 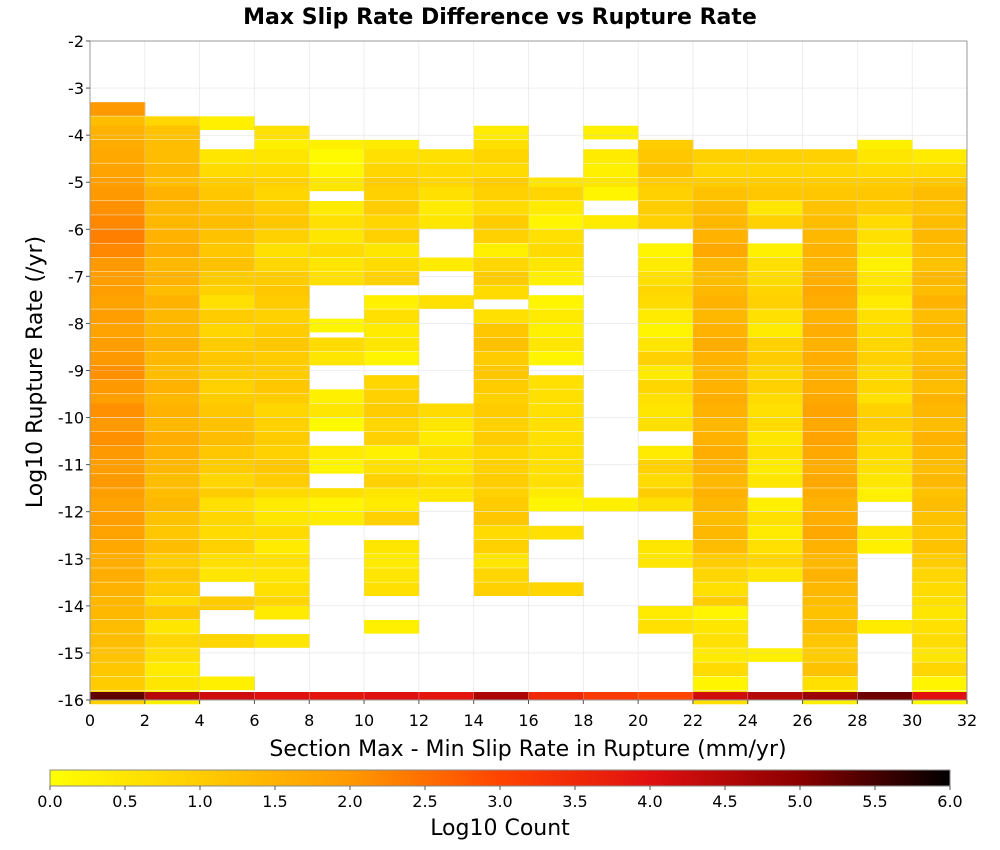 I want to click on colorbar-tick-label: 2.5, so click(x=424, y=801).